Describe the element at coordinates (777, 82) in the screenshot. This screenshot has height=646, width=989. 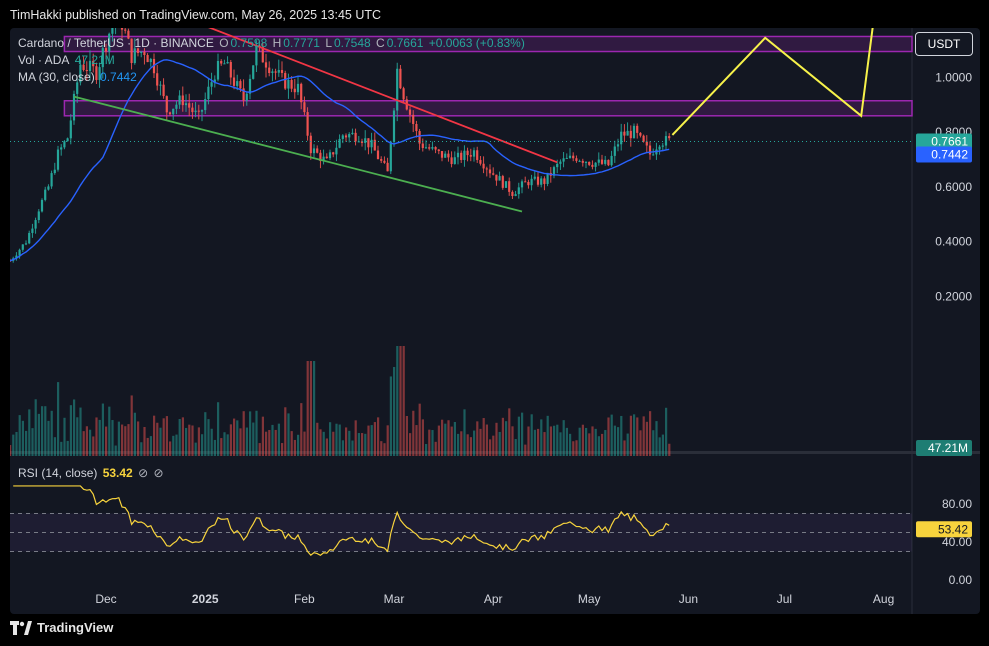
I see `projection-path` at that location.